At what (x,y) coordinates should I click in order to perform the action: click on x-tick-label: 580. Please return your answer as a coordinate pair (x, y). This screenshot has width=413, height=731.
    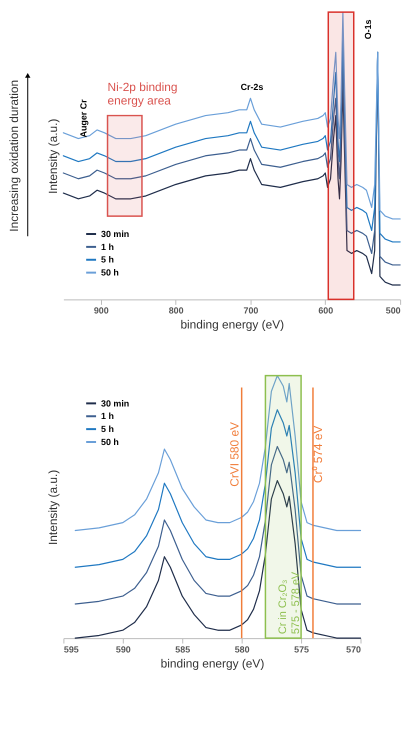
    Looking at the image, I should click on (242, 649).